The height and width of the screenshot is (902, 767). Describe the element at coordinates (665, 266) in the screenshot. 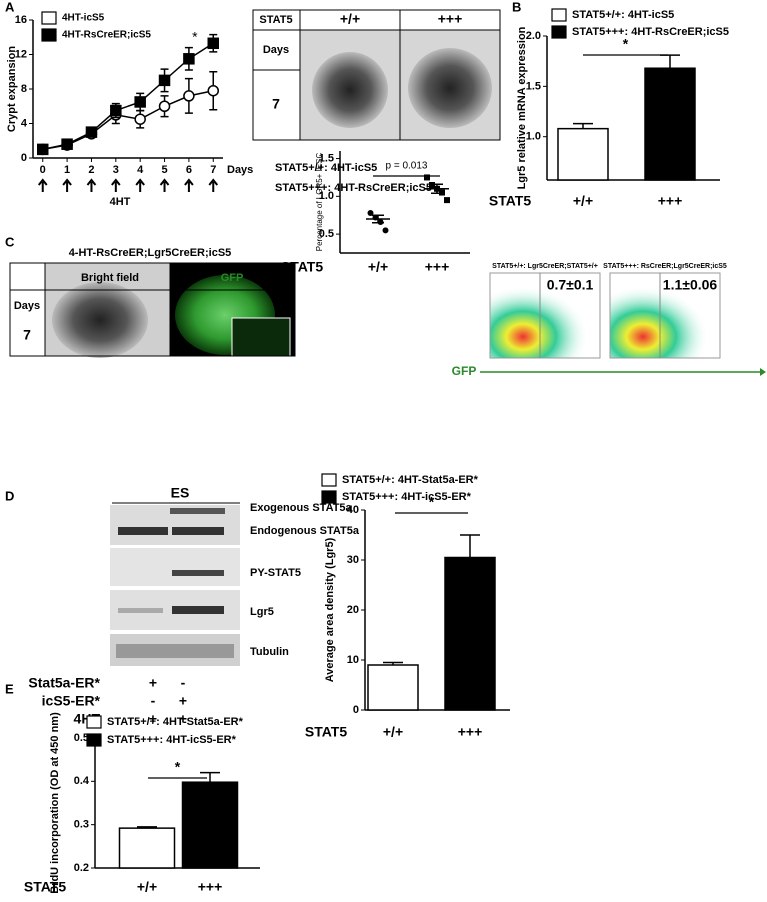

I see `flow-title: STAT5+++: RsCreER;Lgr5CreER;icS5` at that location.